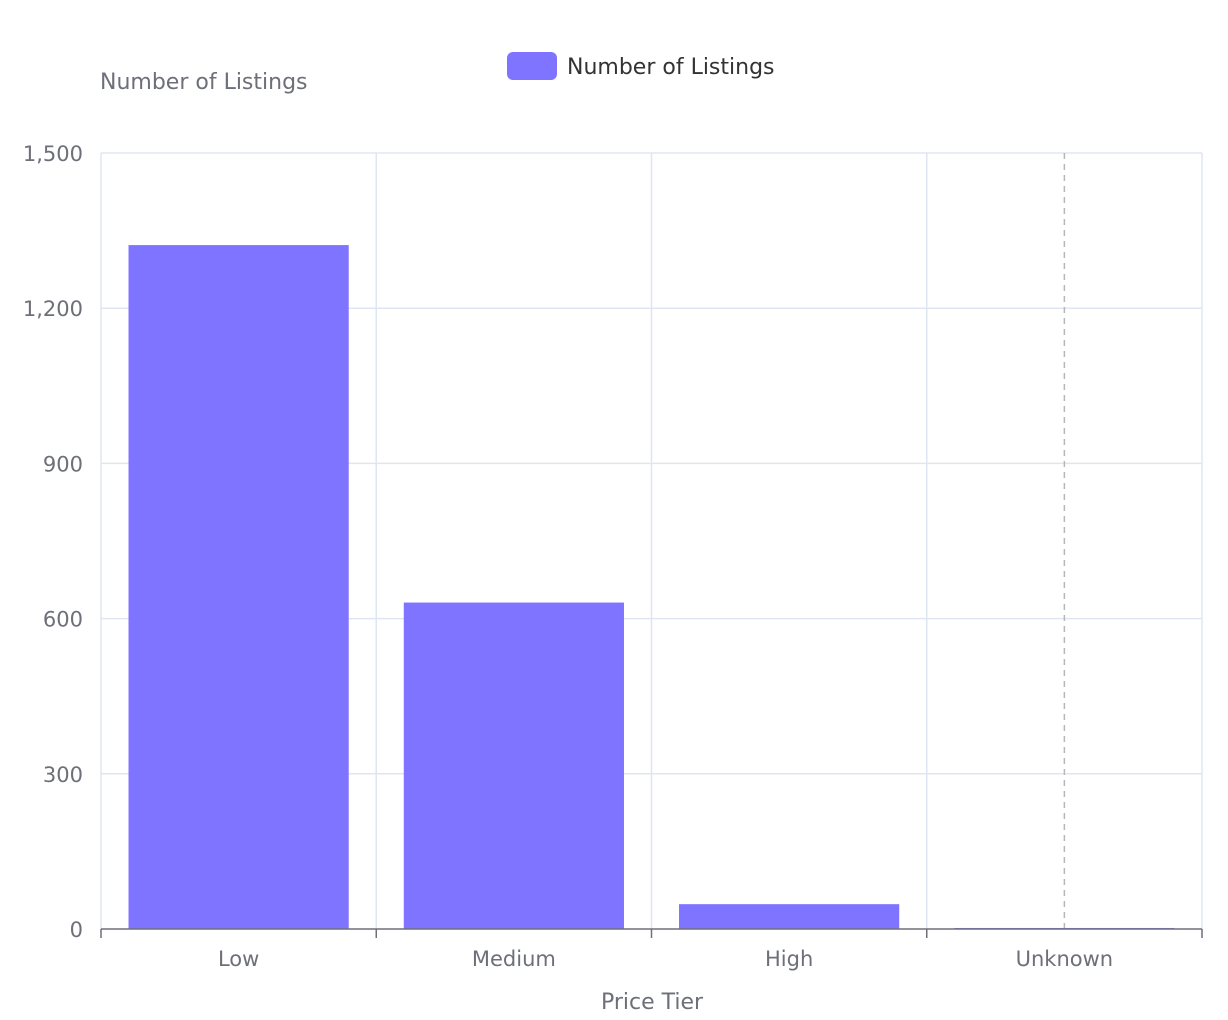  Describe the element at coordinates (53, 309) in the screenshot. I see `y-tick-label: 1,200` at that location.